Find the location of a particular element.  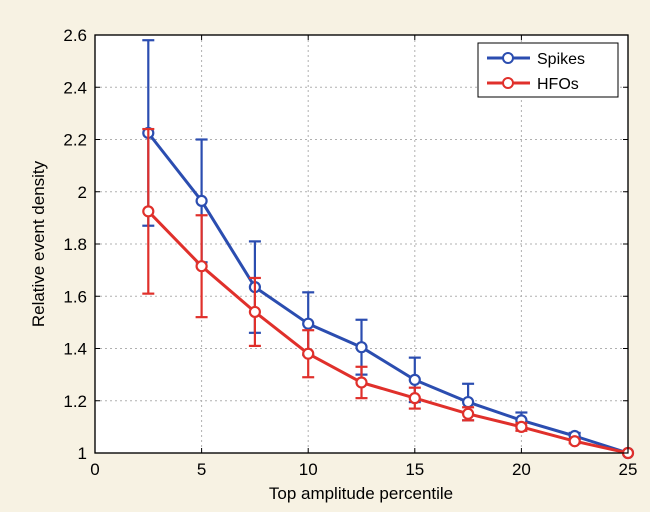

legend-marker-spikes is located at coordinates (508, 58).